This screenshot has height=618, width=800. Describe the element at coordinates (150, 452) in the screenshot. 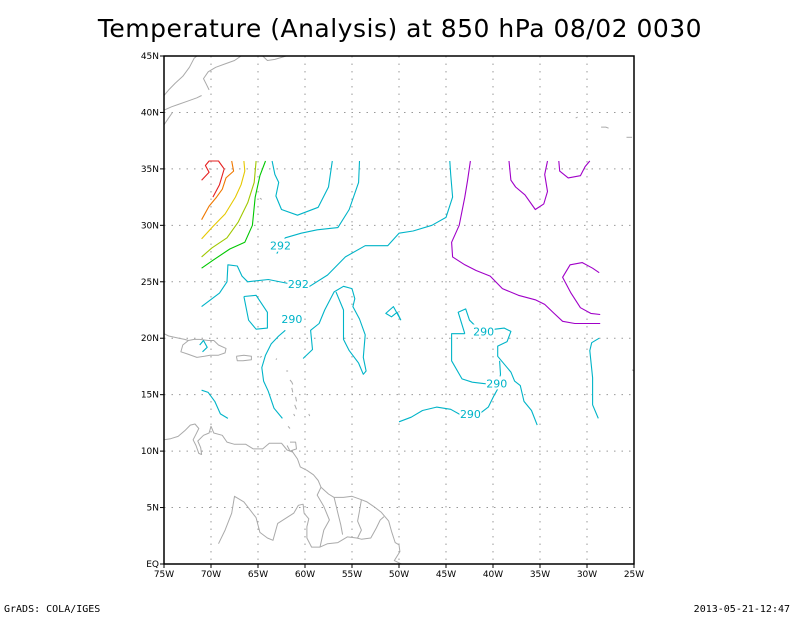

I see `lat-tick-label: 10N` at that location.